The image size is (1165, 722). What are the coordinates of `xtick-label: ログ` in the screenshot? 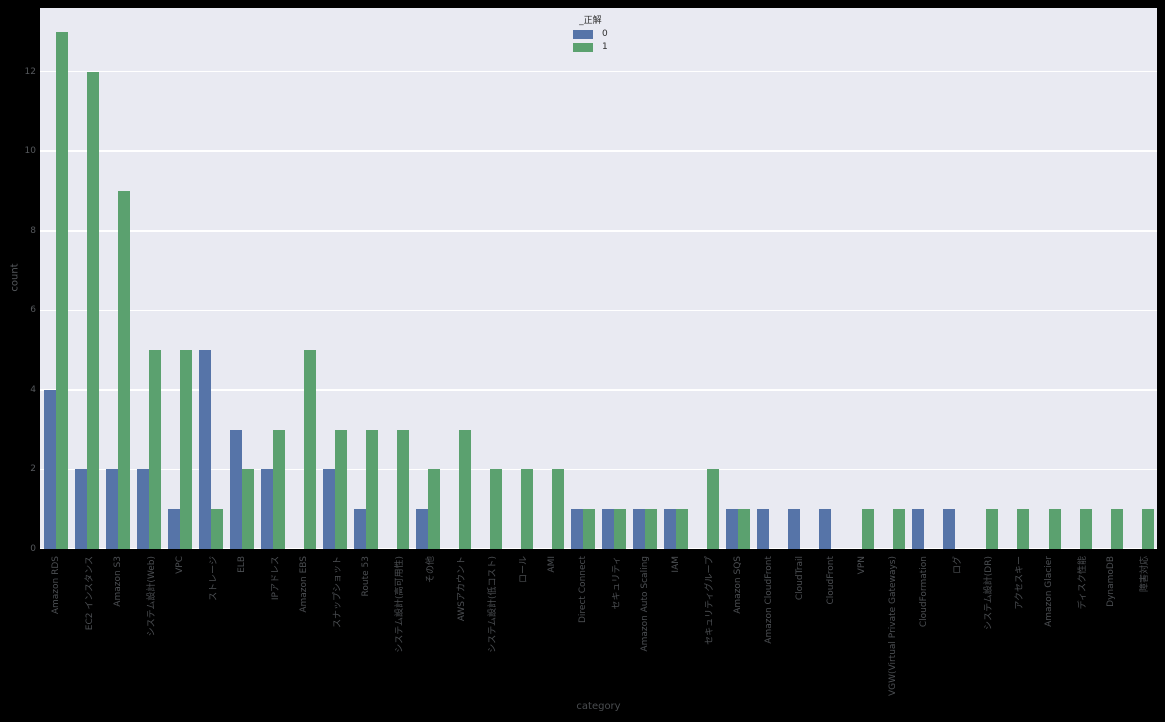 It's located at (958, 565).